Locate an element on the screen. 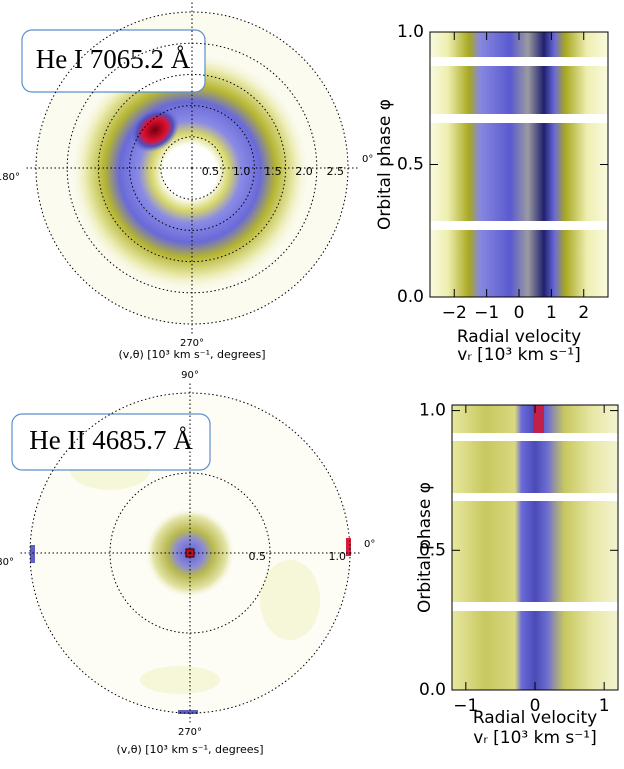  x-tick-label: 2 is located at coordinates (583, 313).